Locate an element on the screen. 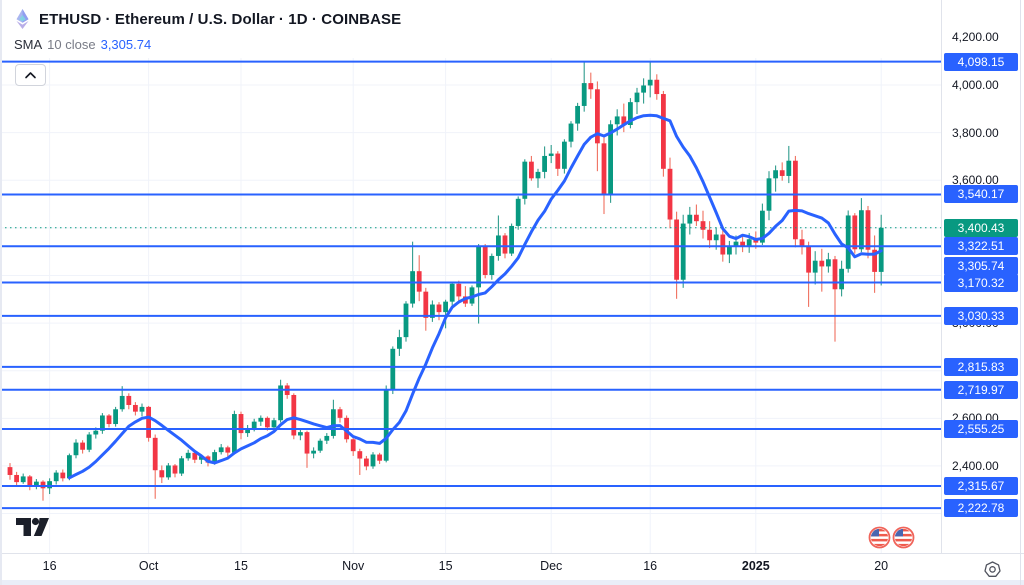 This screenshot has width=1024, height=585. price-level-label: 3,170.32 is located at coordinates (981, 282).